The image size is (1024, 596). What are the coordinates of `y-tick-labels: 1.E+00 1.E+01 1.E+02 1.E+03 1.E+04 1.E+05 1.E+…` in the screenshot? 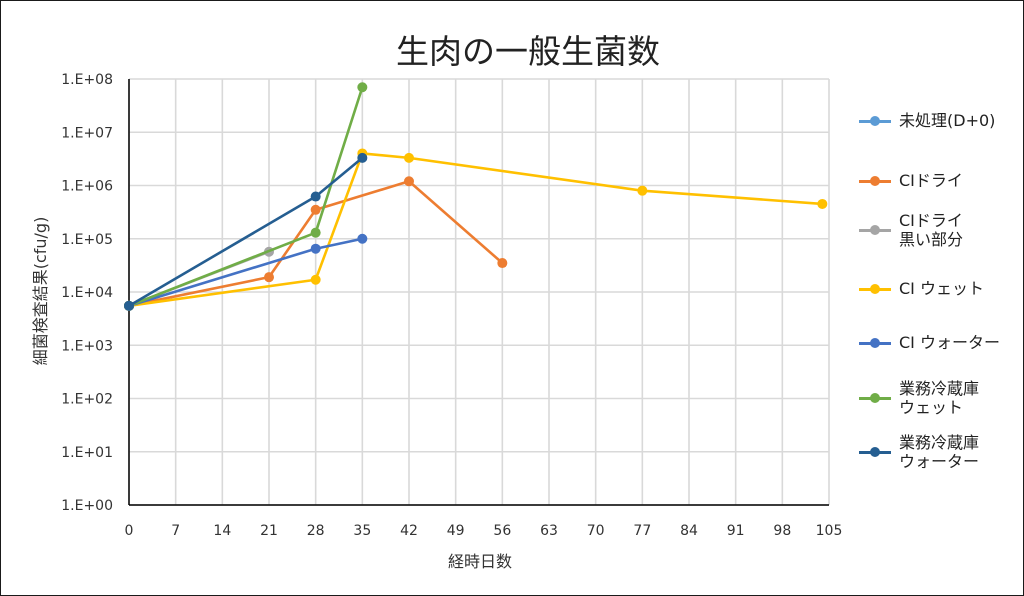 It's located at (87, 293).